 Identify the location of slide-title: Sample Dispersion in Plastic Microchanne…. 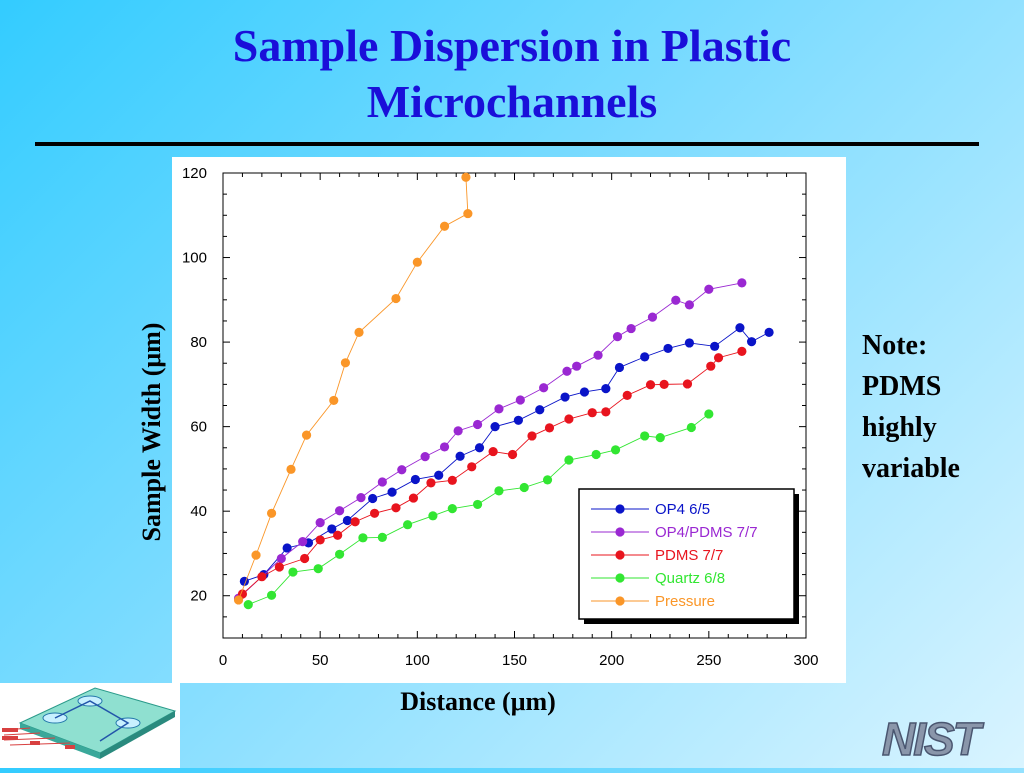
(512, 74).